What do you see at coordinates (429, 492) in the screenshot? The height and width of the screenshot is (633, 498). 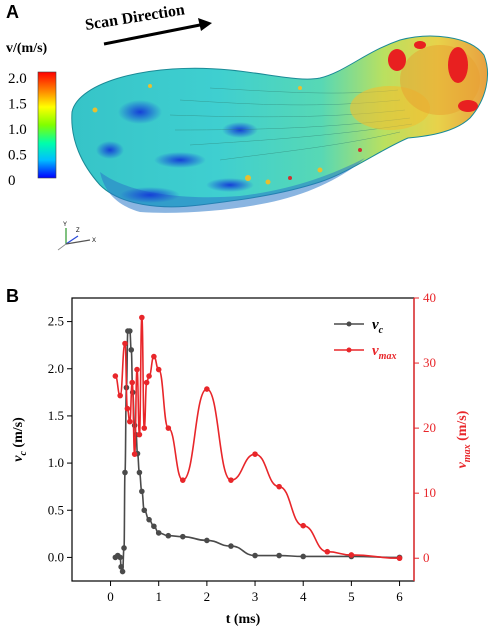 I see `y-right-tick-label: 10` at bounding box center [429, 492].